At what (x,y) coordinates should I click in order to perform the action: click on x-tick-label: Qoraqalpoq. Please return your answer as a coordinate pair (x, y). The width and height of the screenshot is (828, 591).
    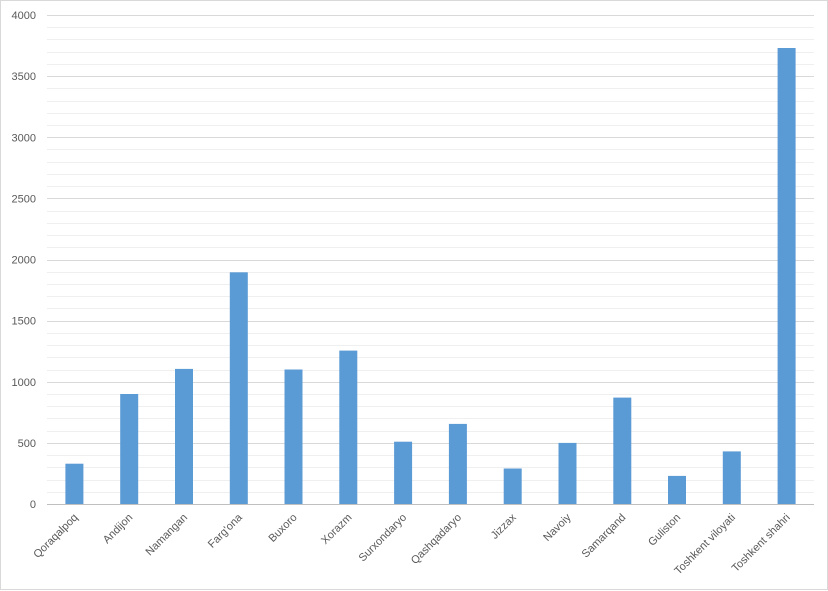
    Looking at the image, I should click on (55, 536).